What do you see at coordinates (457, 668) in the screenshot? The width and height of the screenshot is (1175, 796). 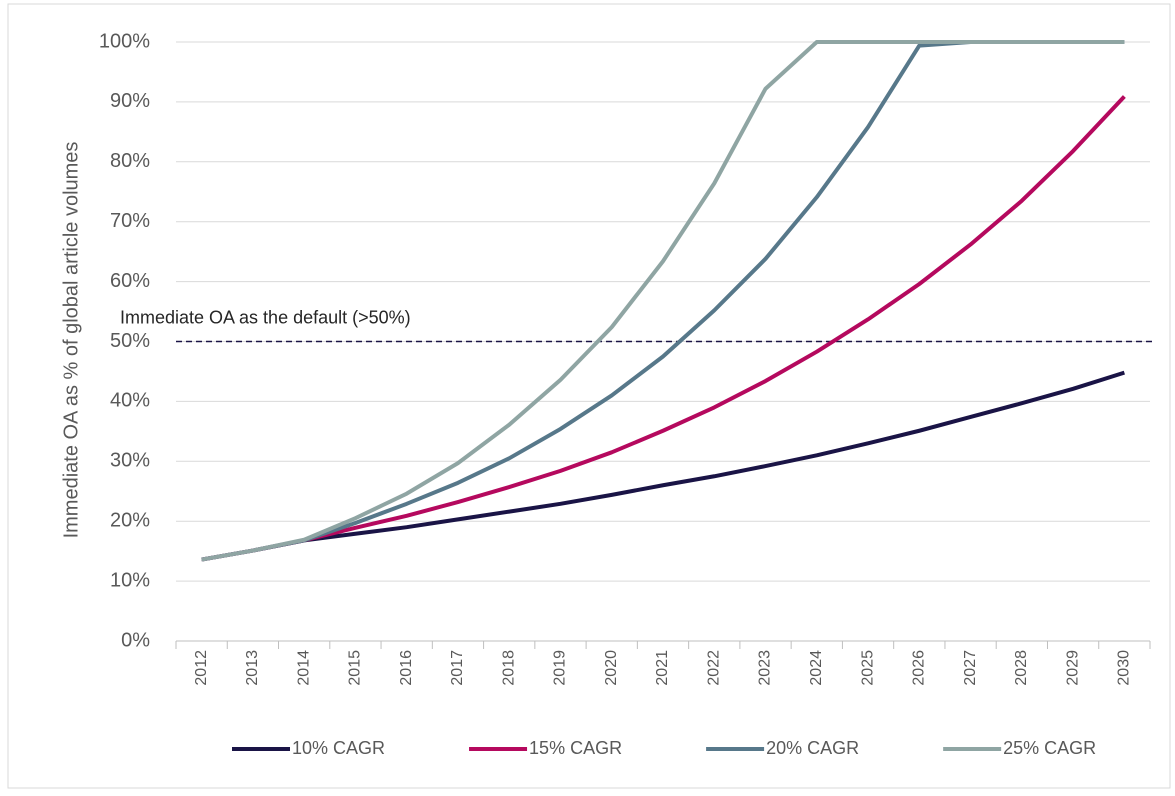 I see `x-tick-label: 2017` at bounding box center [457, 668].